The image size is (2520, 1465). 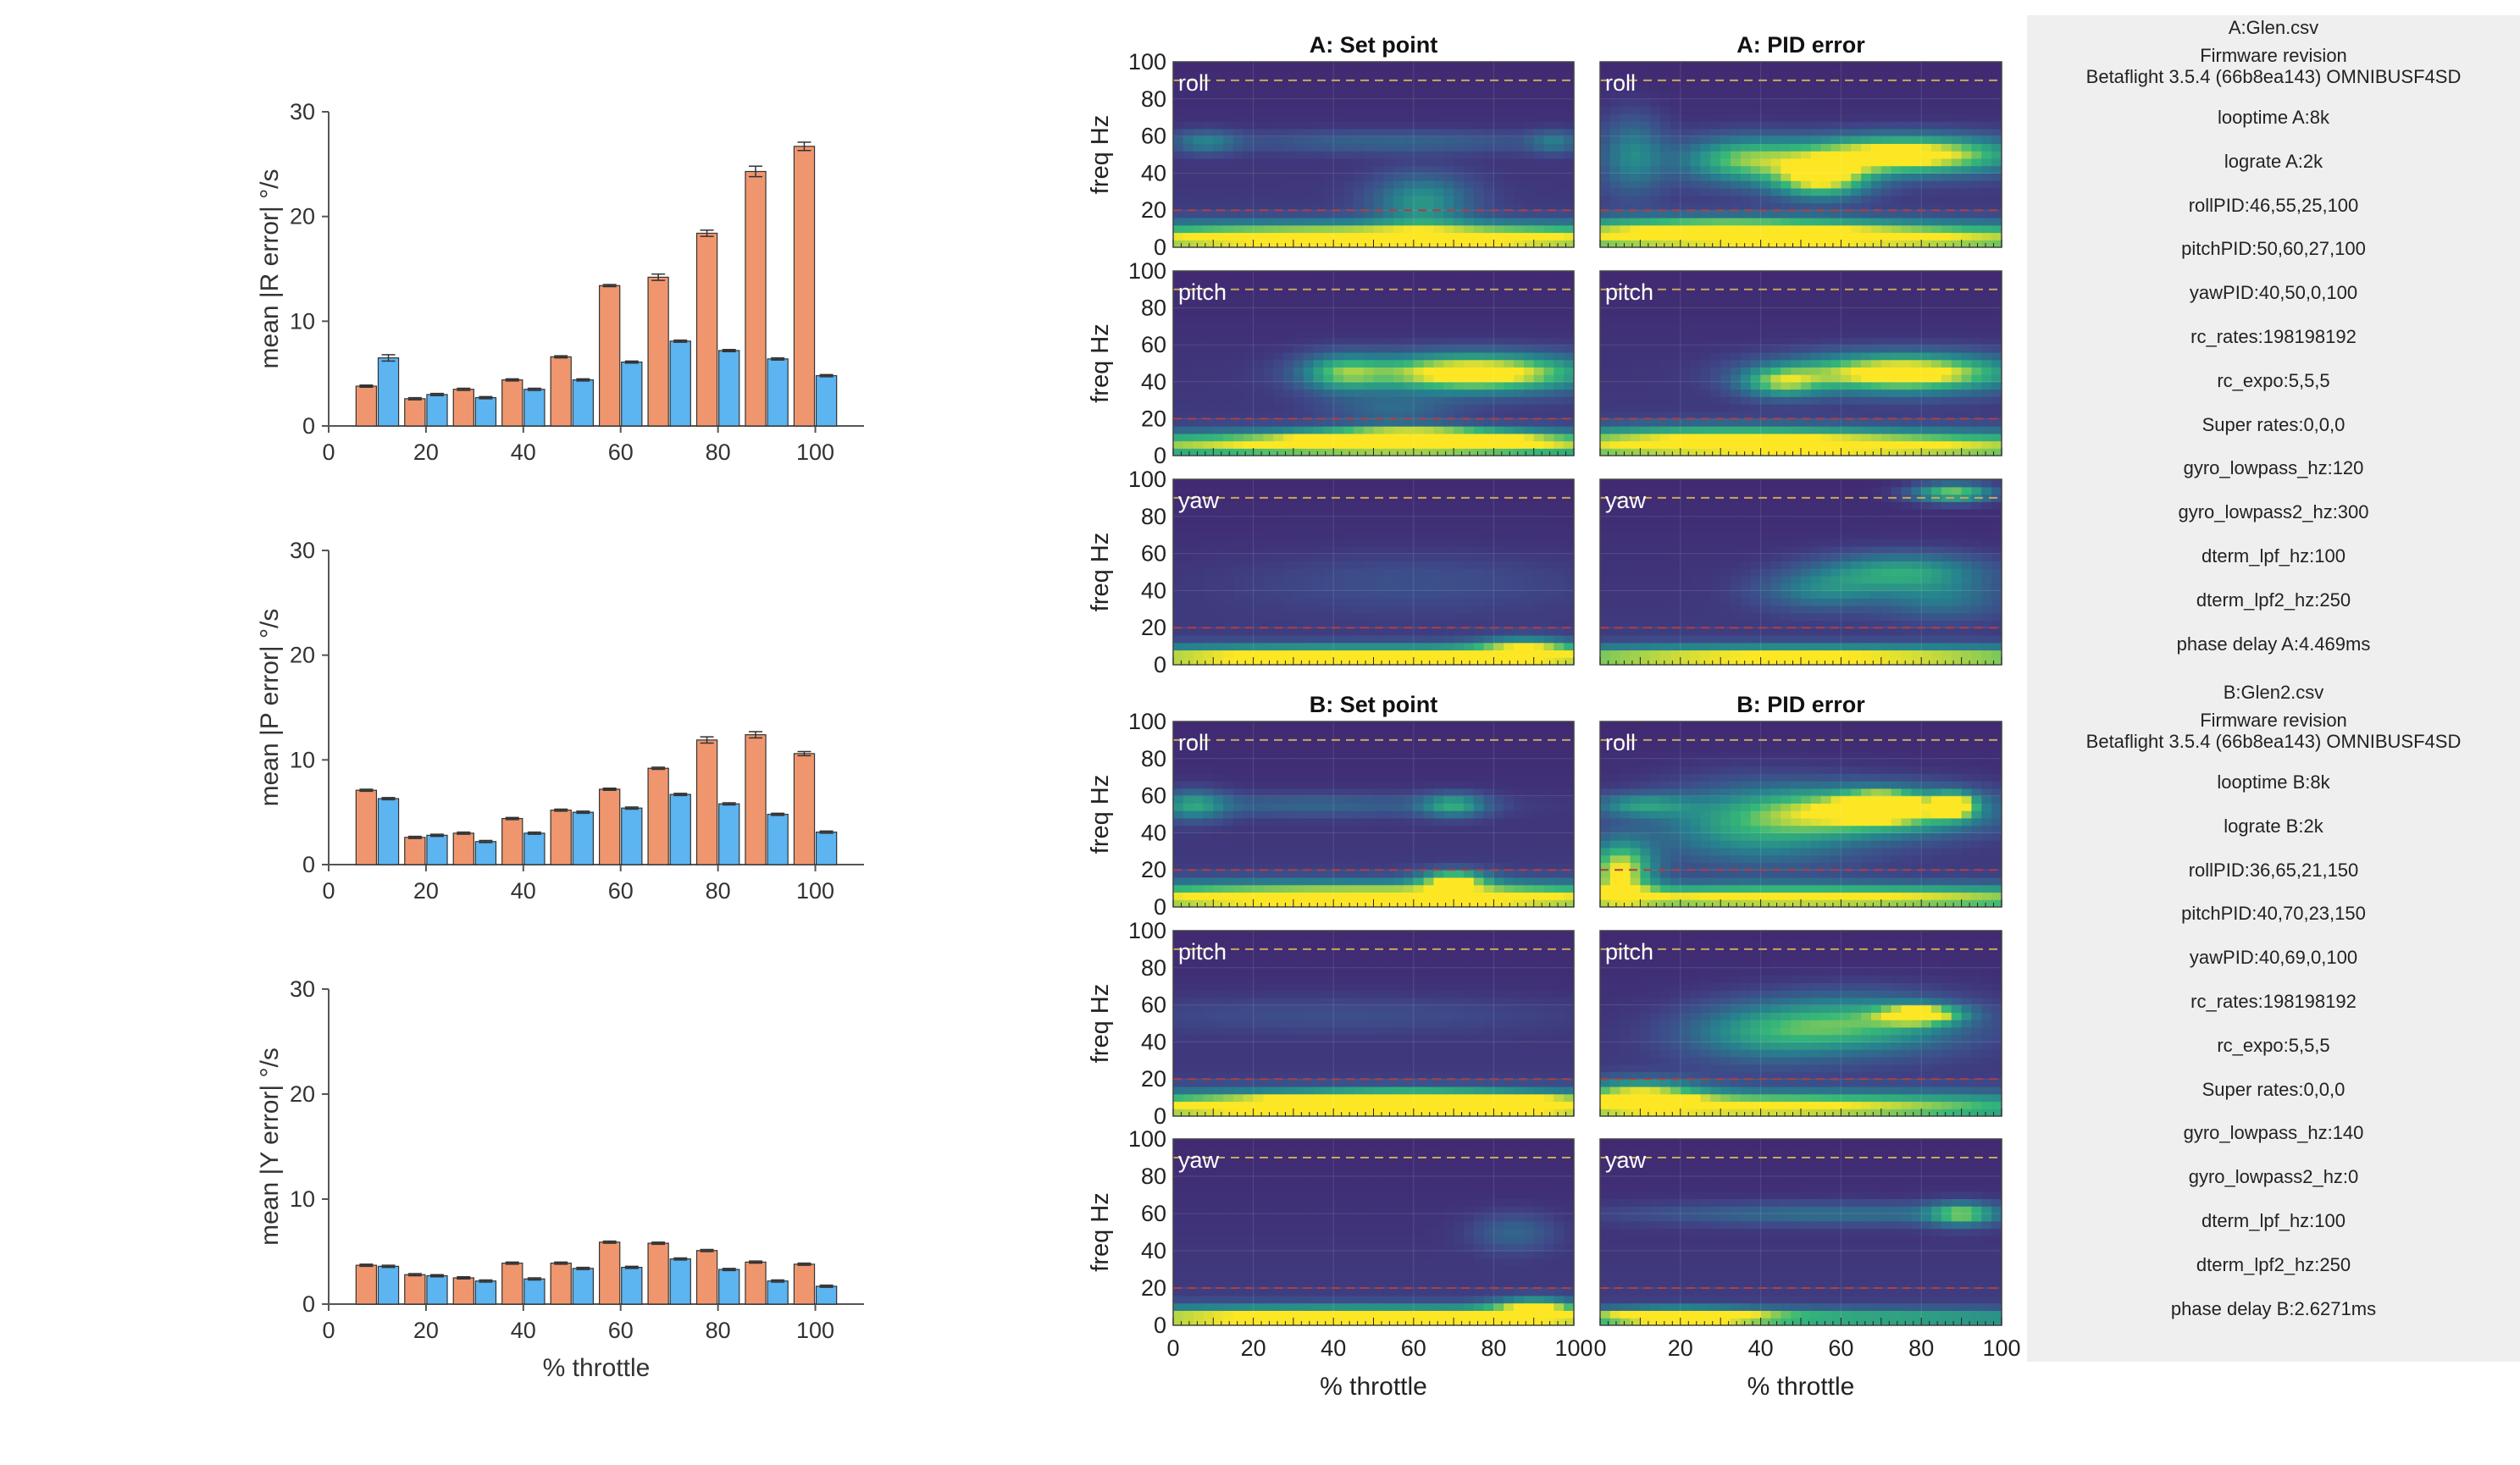 What do you see at coordinates (534, 1291) in the screenshot?
I see `bar` at bounding box center [534, 1291].